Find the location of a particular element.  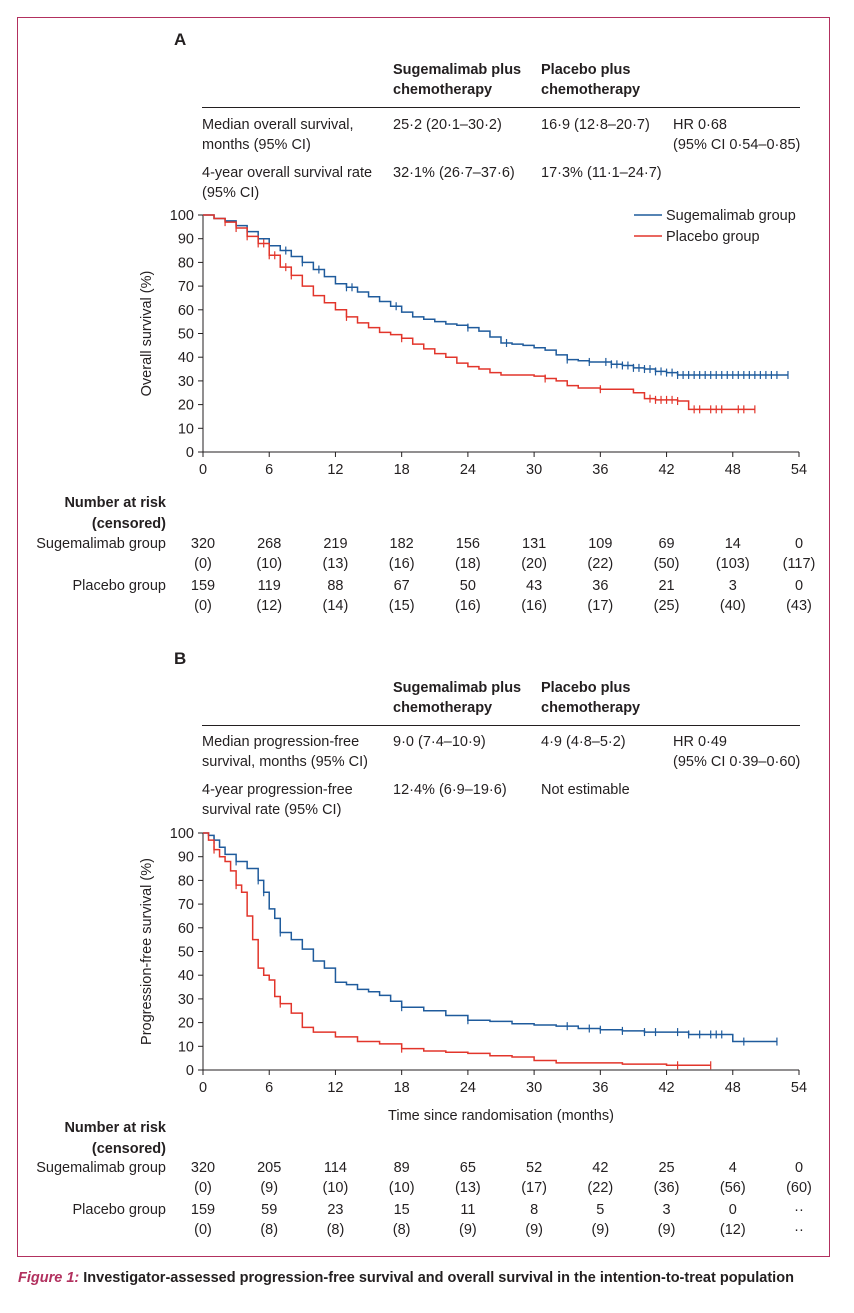

figure-label: Figure 1: is located at coordinates (49, 1278).